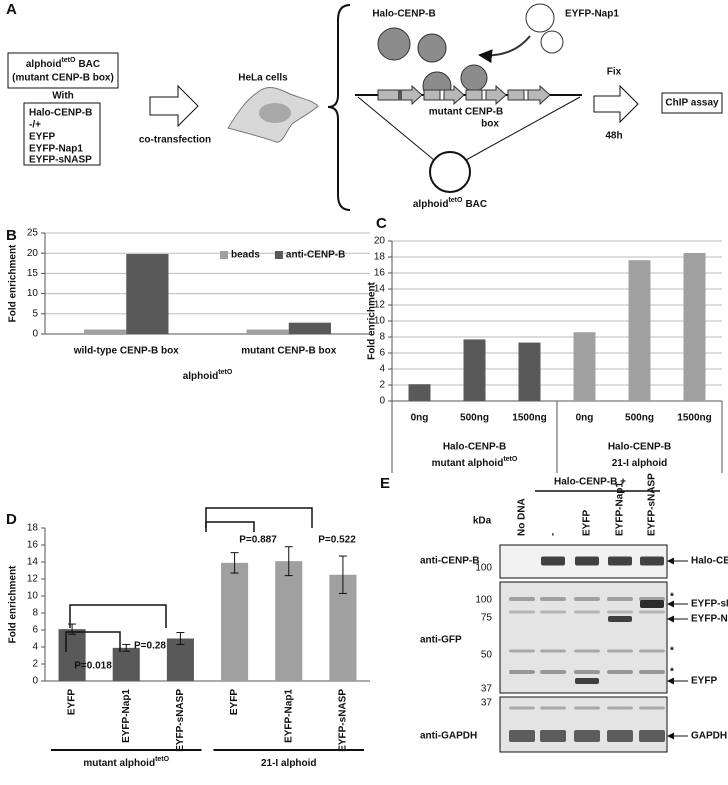  I want to click on text-part: BAC, so click(89, 64).